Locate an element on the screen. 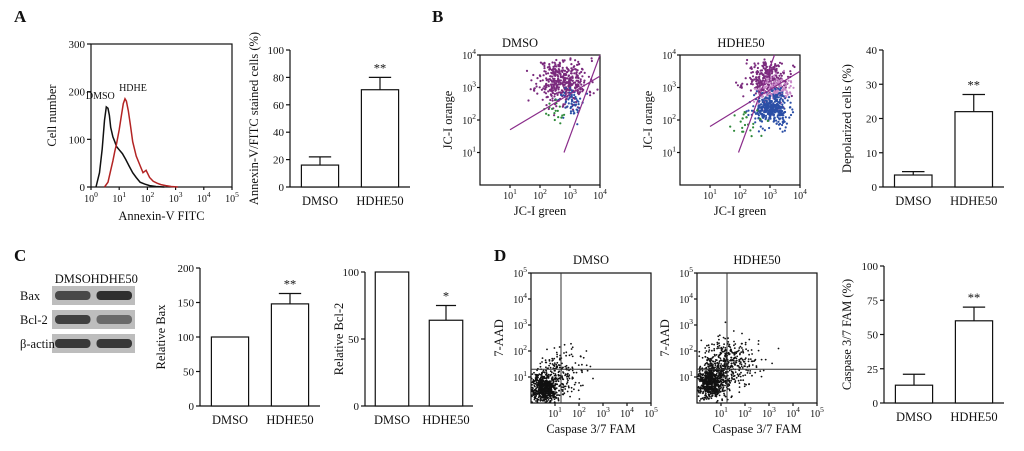 This screenshot has height=451, width=1024. depolarized-bar-ytick-label: 20 is located at coordinates (872, 120).